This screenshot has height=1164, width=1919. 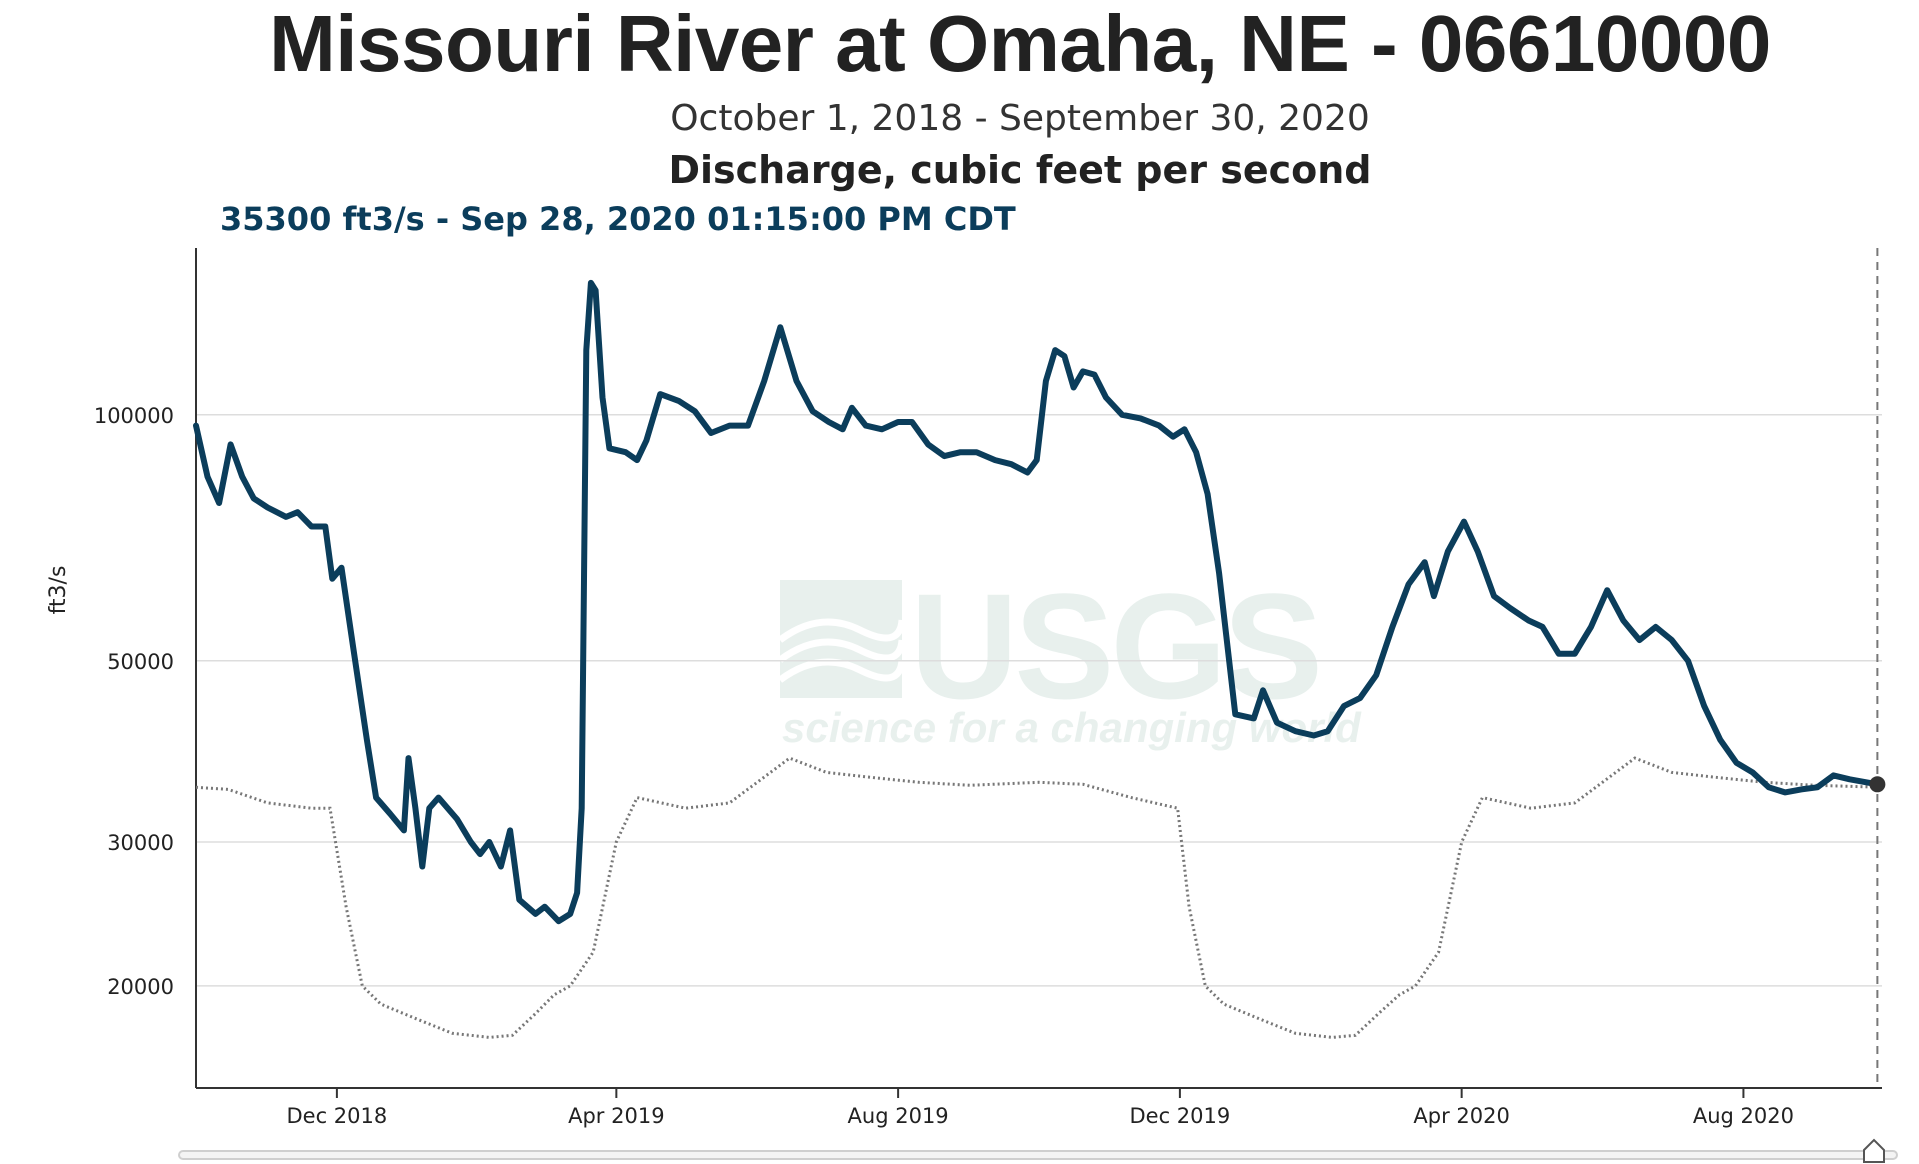 What do you see at coordinates (616, 1116) in the screenshot?
I see `x-tick-label: Apr 2019` at bounding box center [616, 1116].